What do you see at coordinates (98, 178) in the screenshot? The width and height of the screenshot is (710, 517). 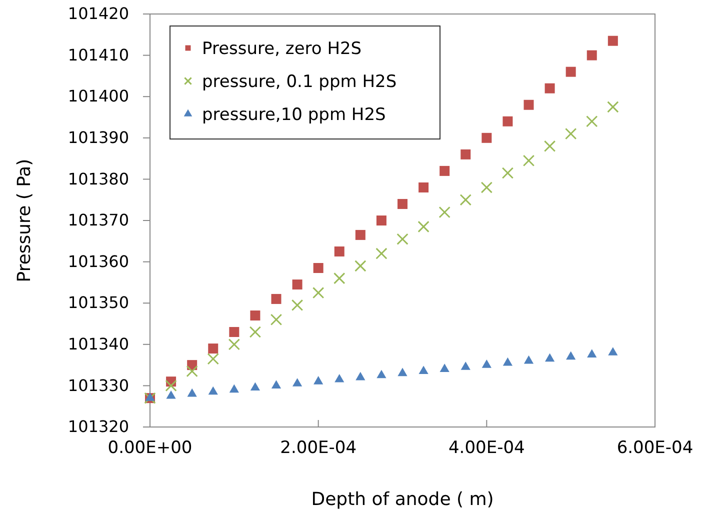 I see `y-tick-label: 101380` at bounding box center [98, 178].